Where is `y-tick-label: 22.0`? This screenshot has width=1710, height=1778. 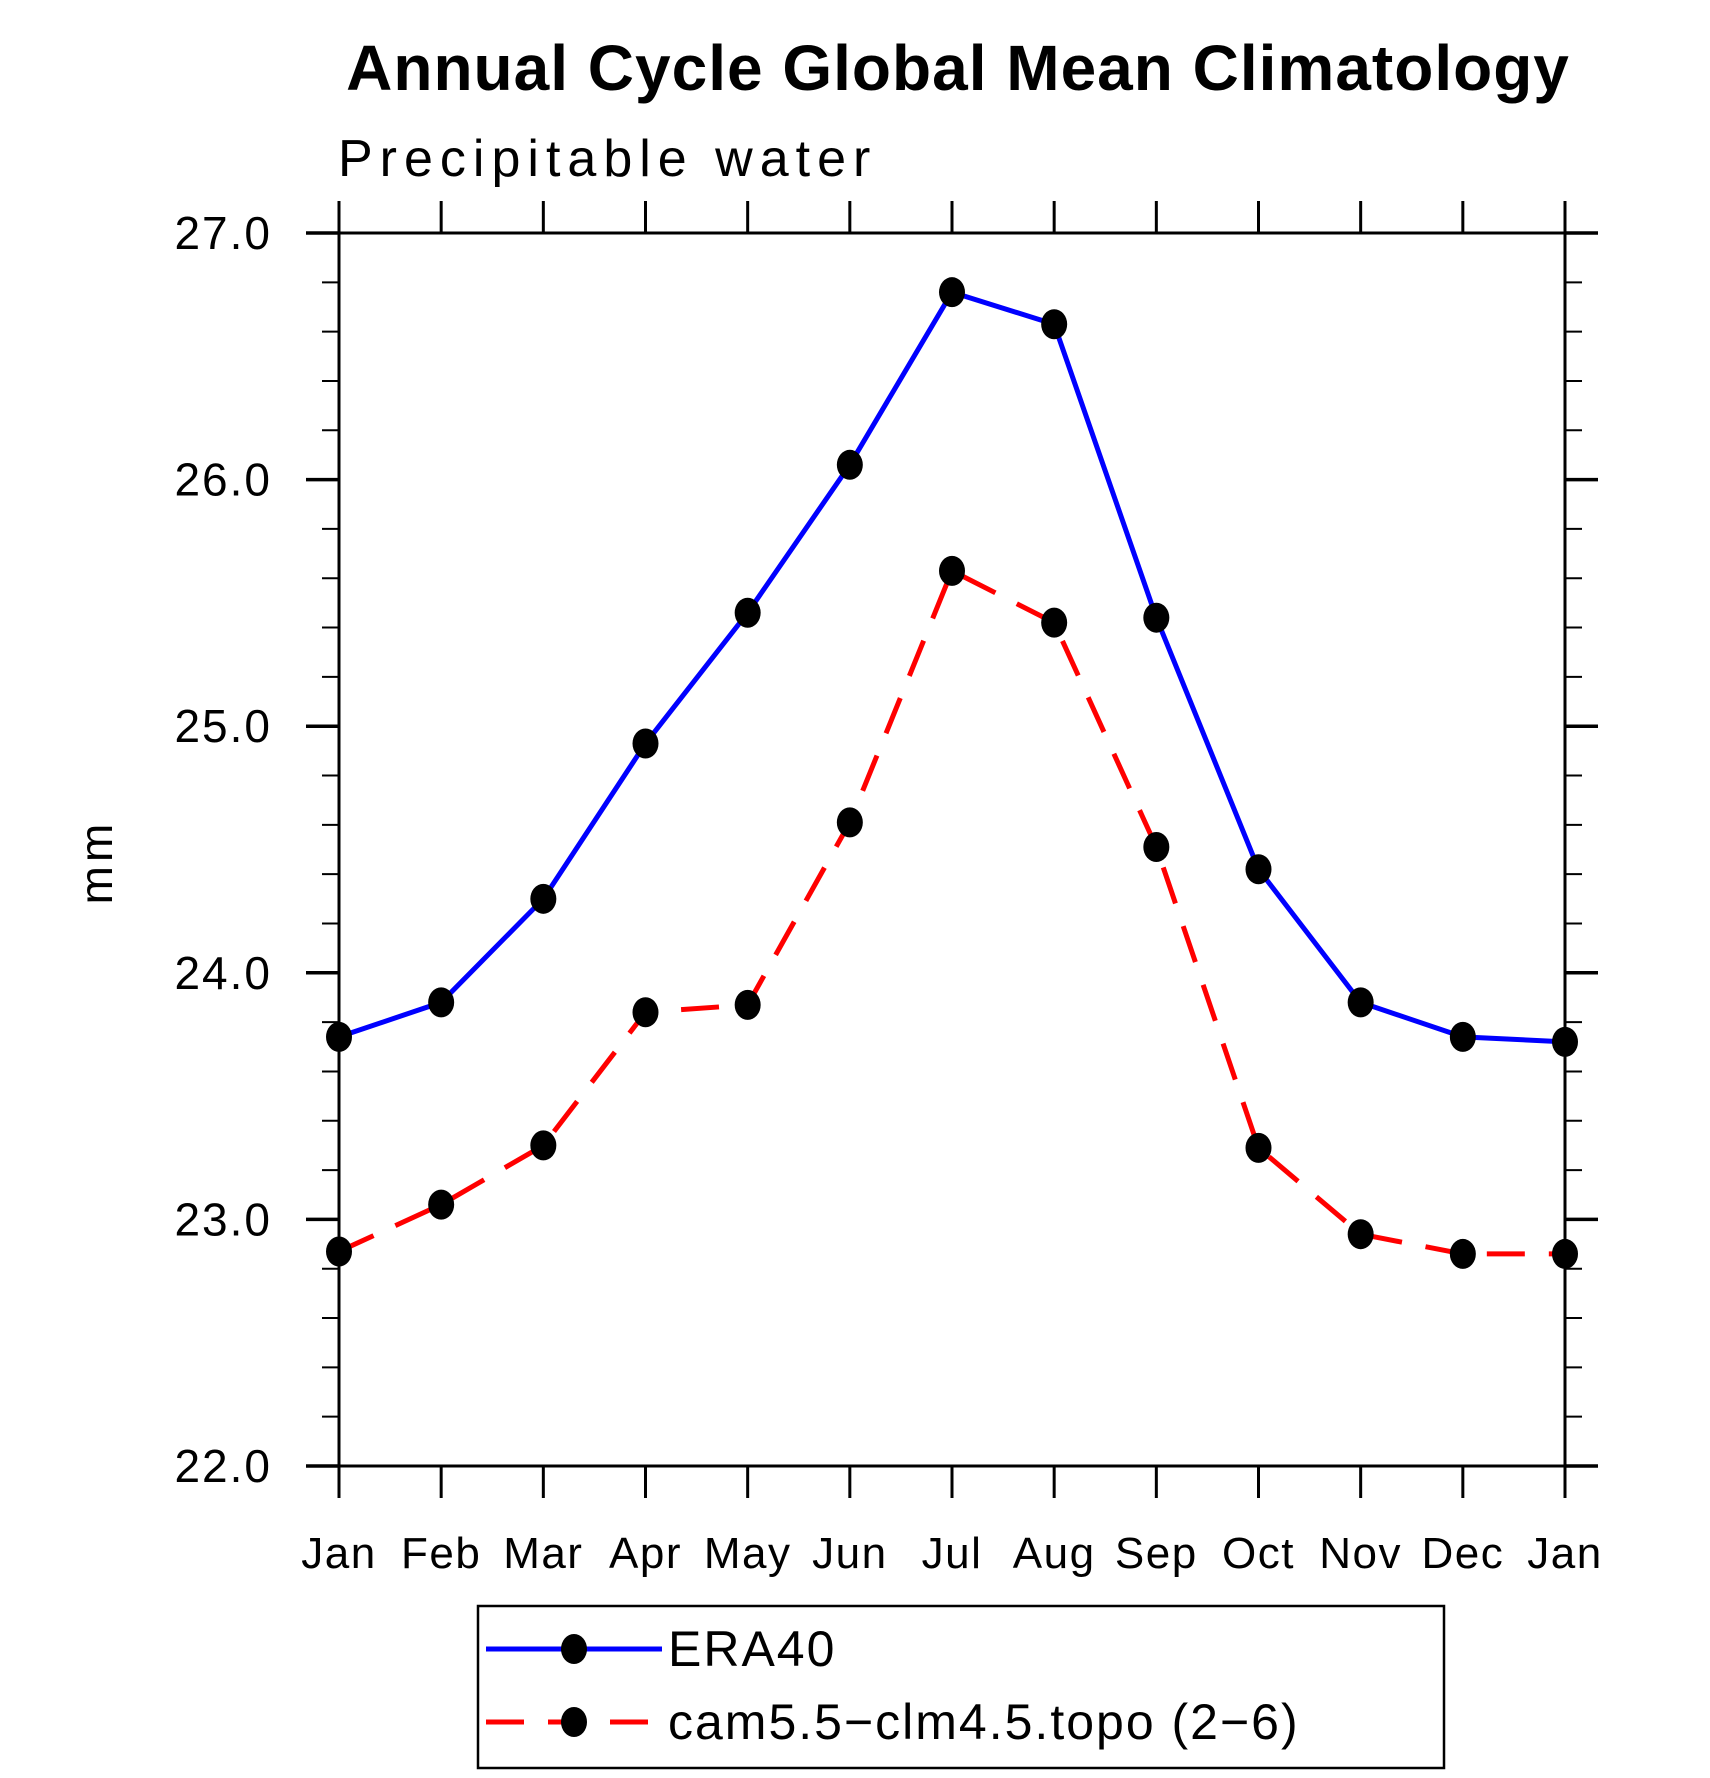 y-tick-label: 22.0 is located at coordinates (223, 1466).